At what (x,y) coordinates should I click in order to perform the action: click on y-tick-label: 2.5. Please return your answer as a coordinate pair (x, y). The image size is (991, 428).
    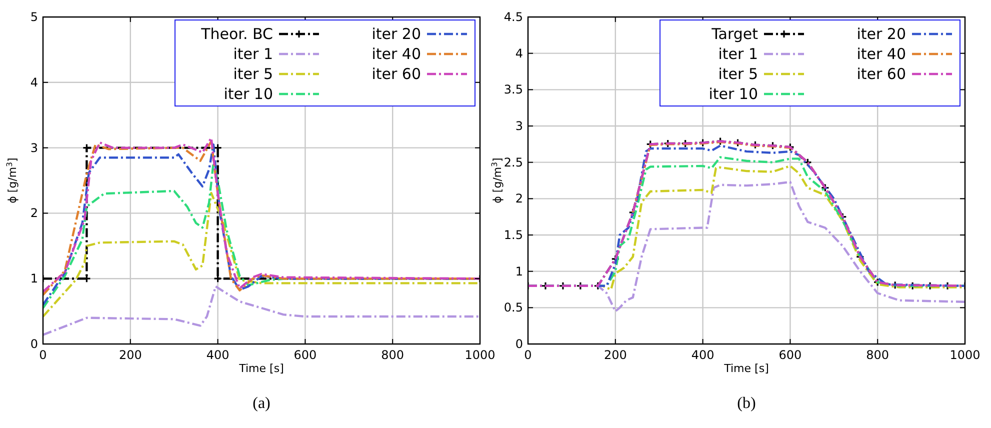
    Looking at the image, I should click on (513, 162).